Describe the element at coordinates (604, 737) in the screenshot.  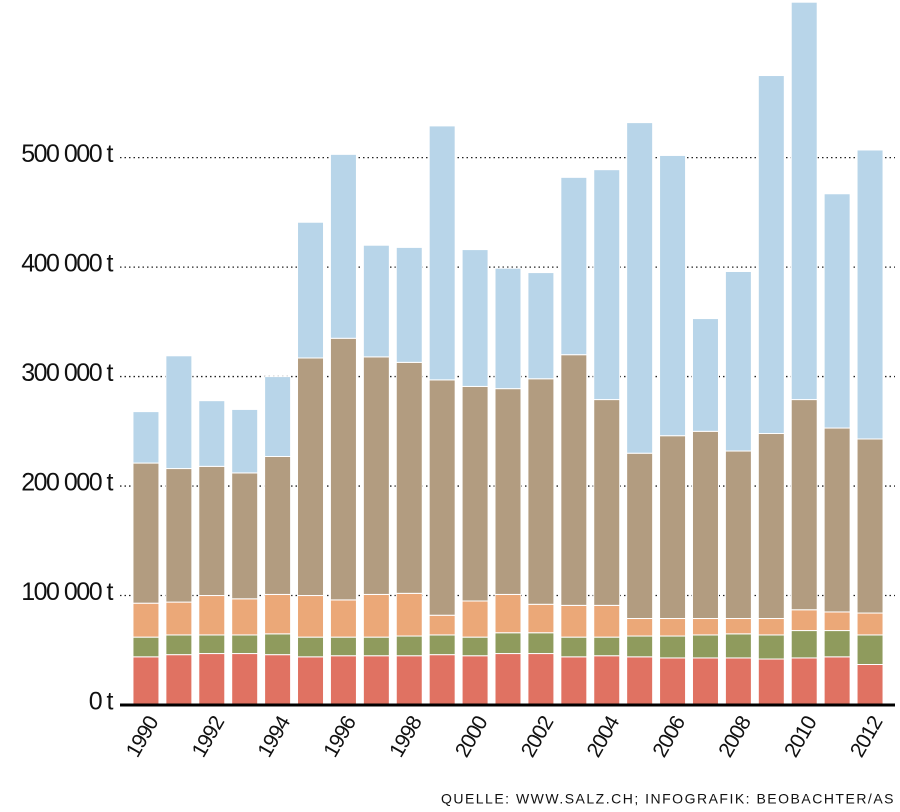
I see `x-tick-label: 2004` at that location.